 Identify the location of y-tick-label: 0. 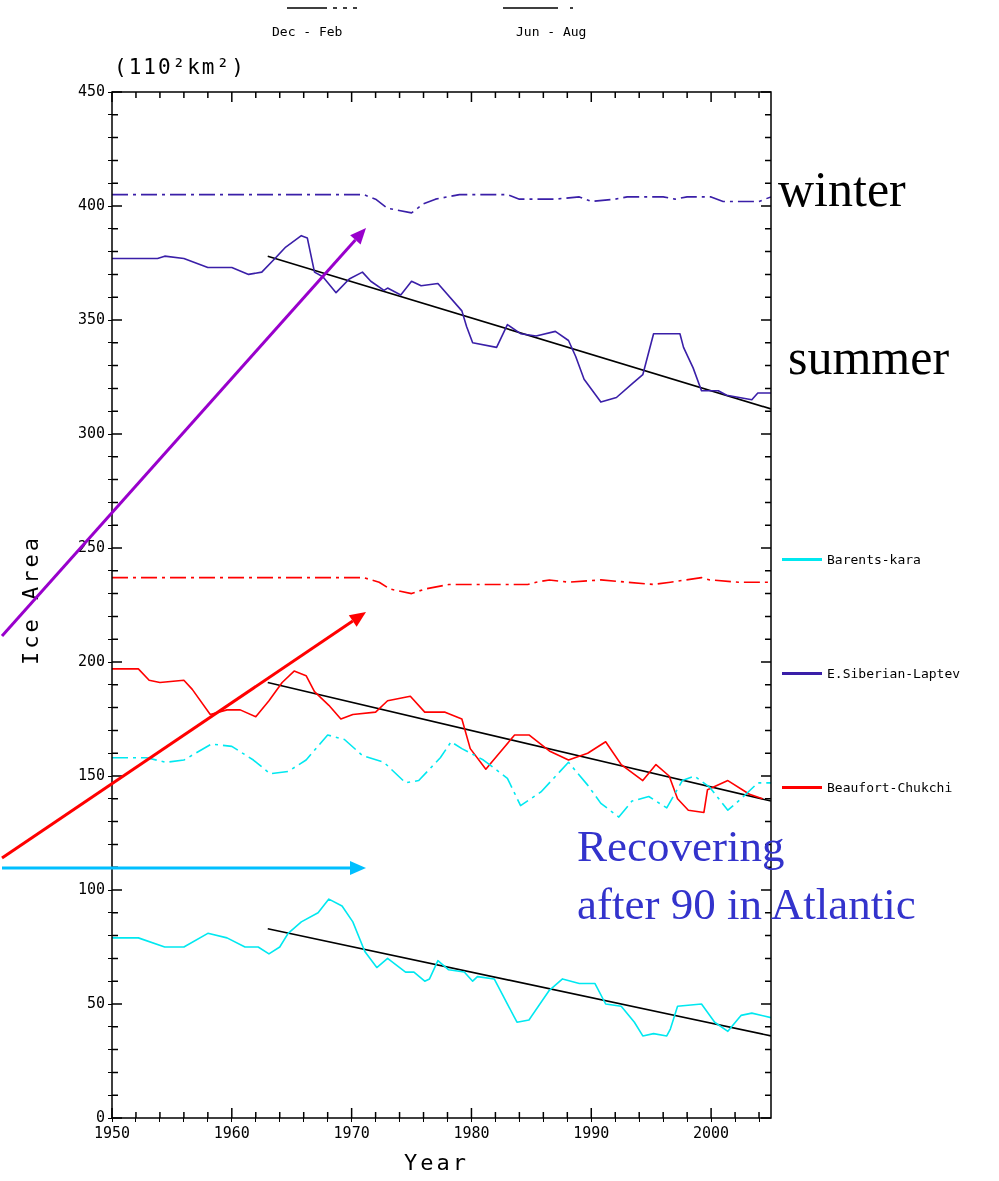
(100, 1116).